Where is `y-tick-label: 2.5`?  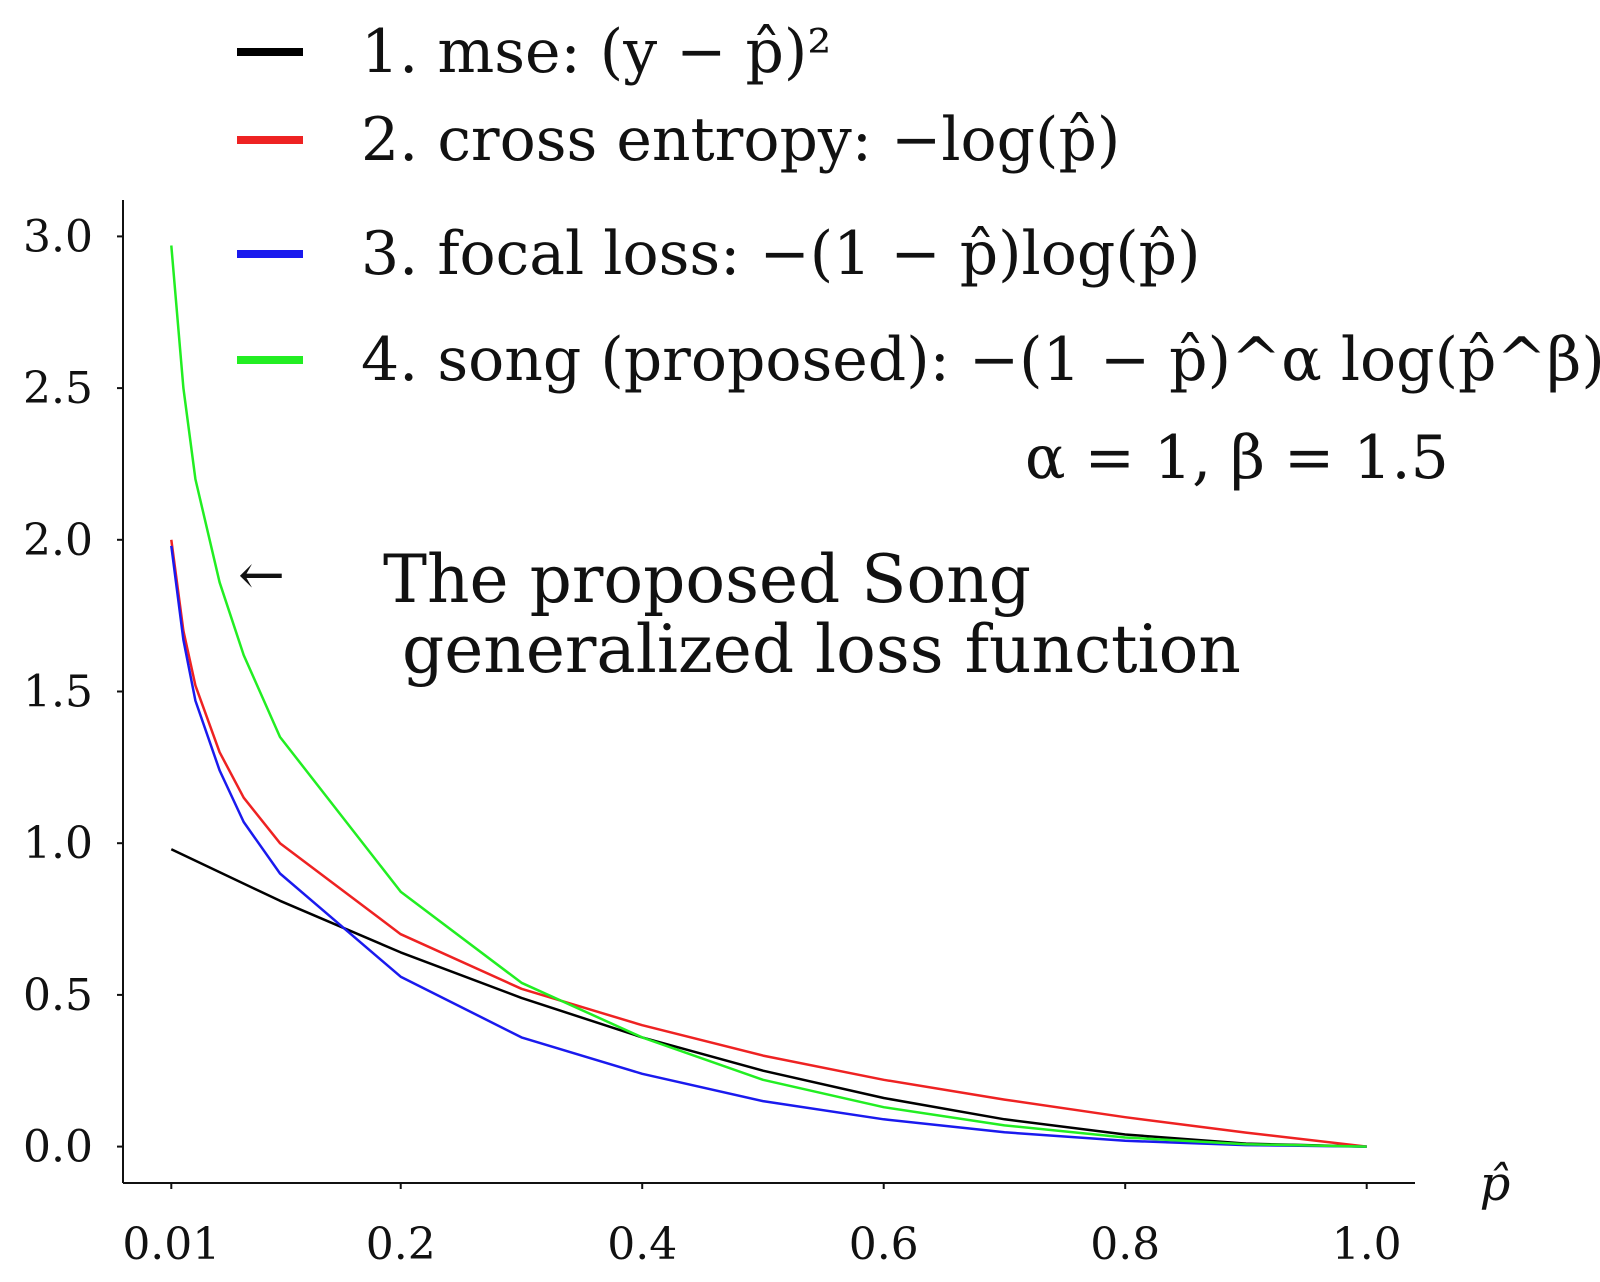 y-tick-label: 2.5 is located at coordinates (58, 388).